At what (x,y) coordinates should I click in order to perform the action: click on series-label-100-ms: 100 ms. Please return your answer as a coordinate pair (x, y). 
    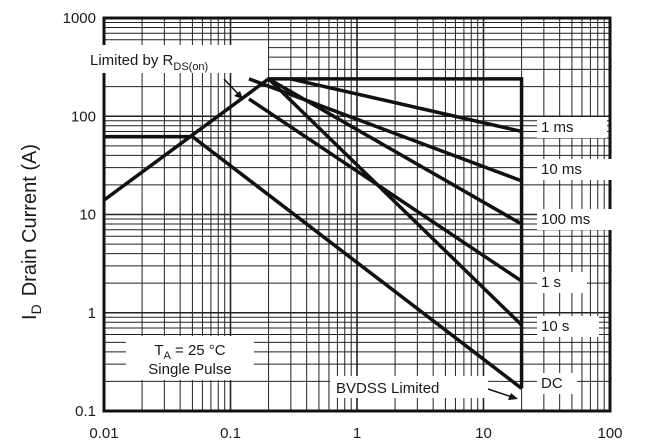
    Looking at the image, I should click on (565, 219).